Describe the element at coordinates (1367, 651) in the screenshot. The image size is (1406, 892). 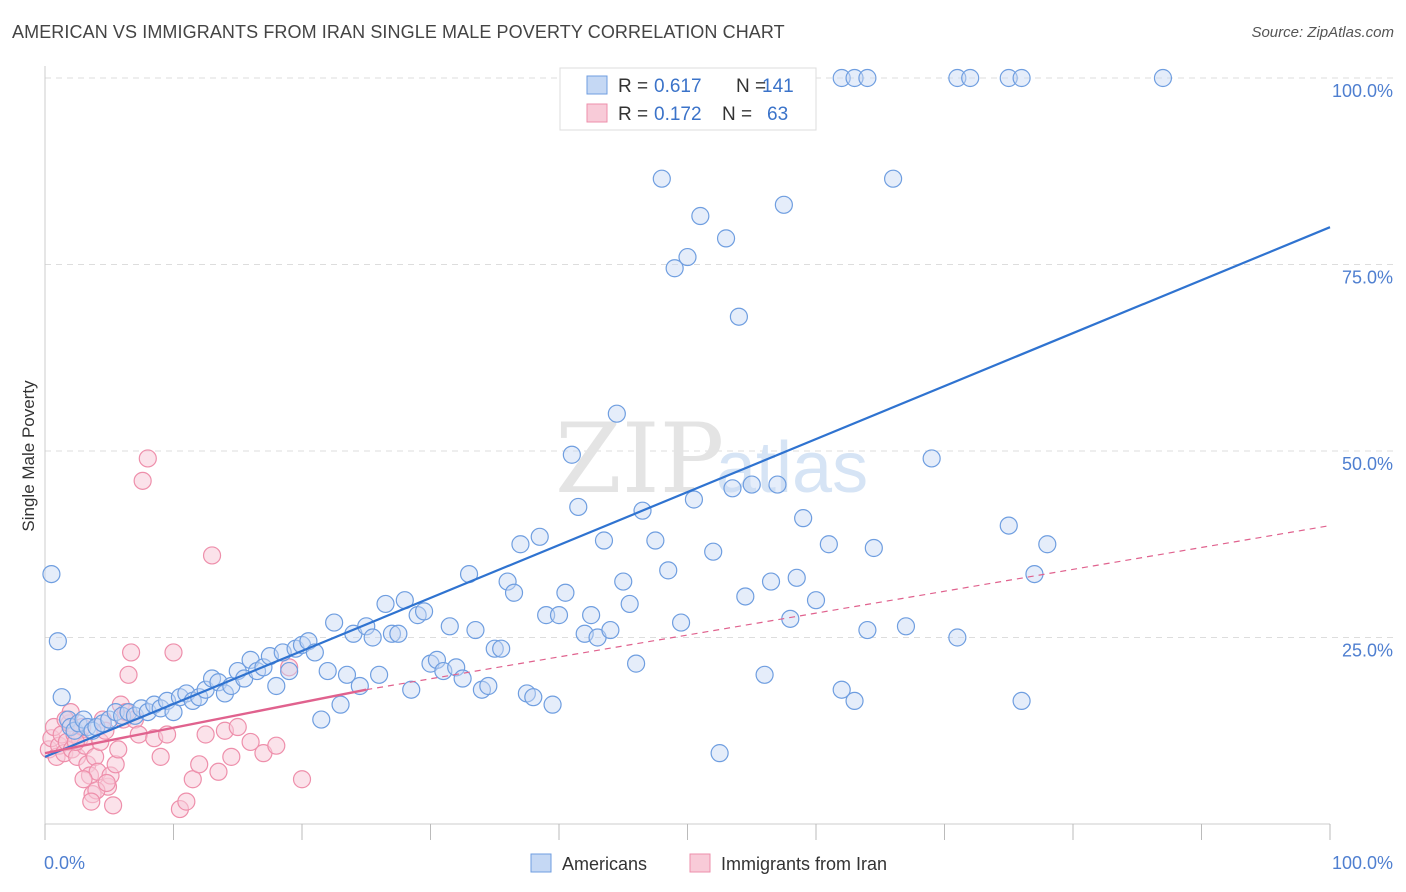
I see `y-tick-label: 25.0%` at that location.